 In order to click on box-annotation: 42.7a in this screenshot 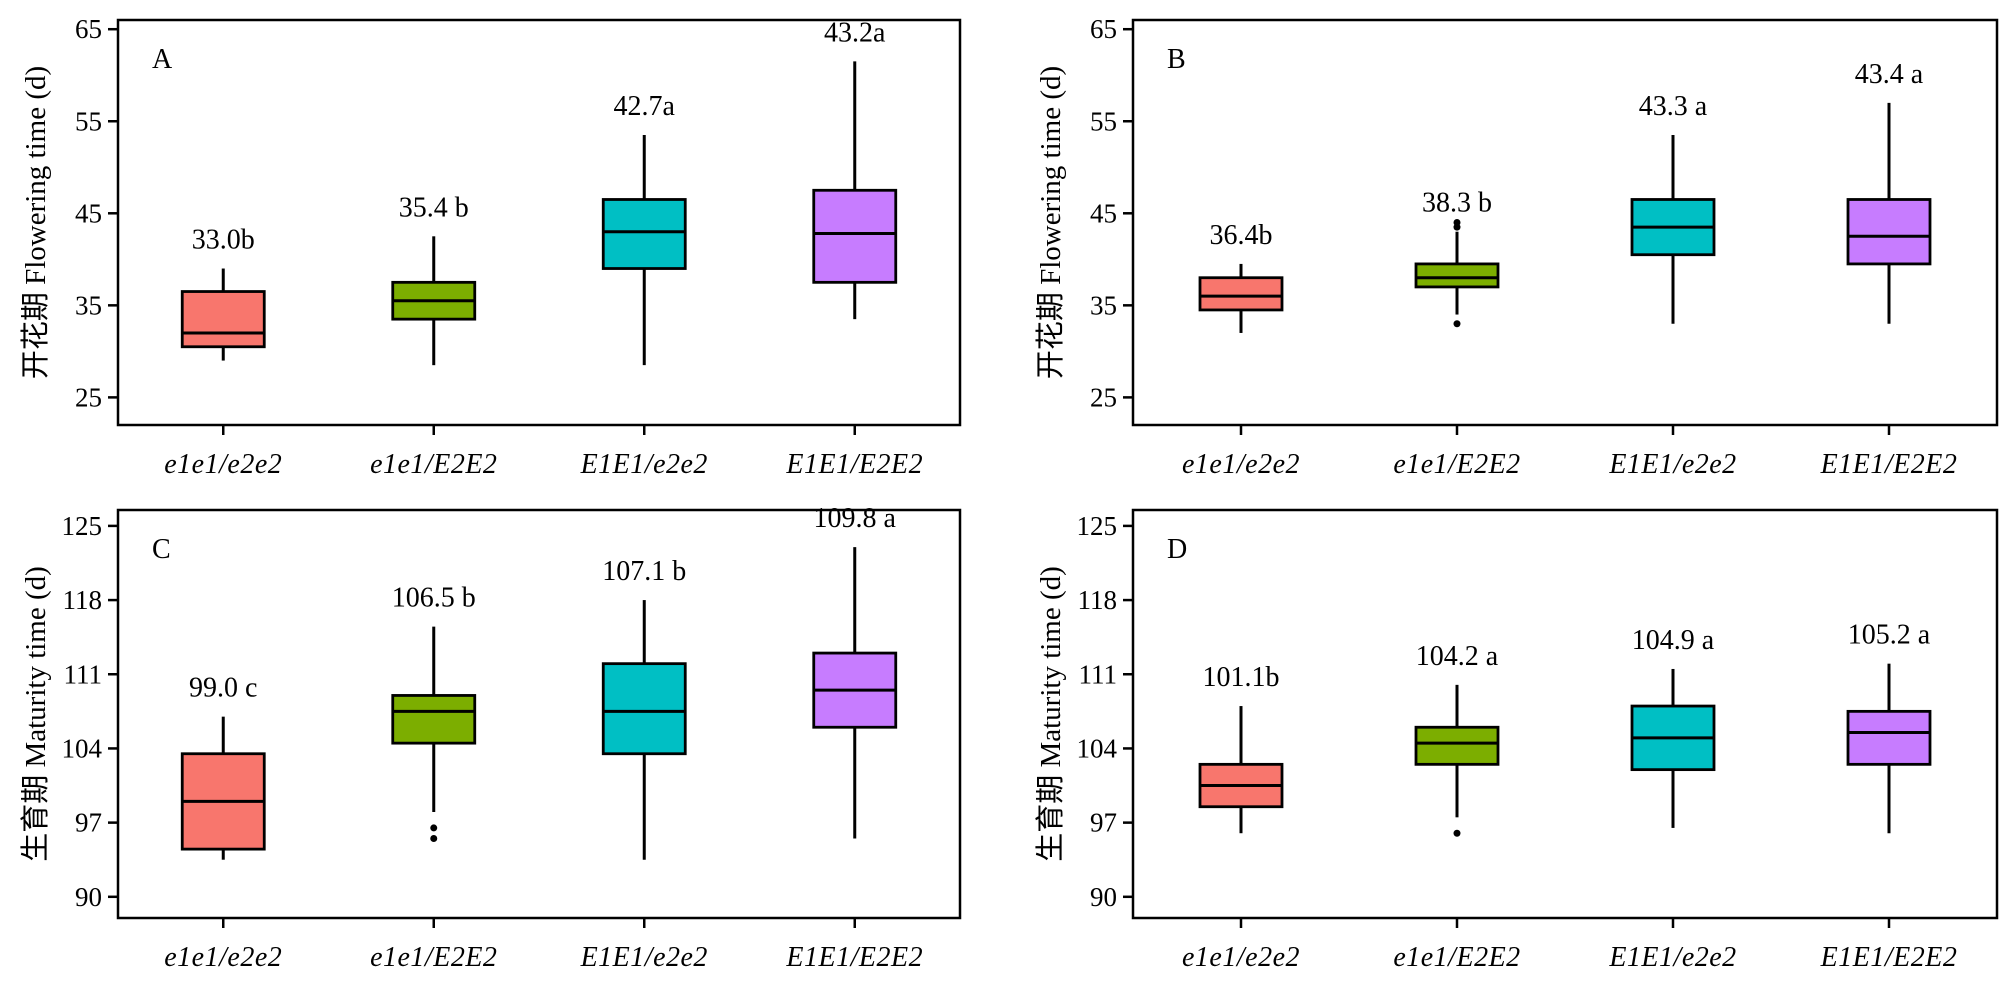, I will do `click(645, 106)`.